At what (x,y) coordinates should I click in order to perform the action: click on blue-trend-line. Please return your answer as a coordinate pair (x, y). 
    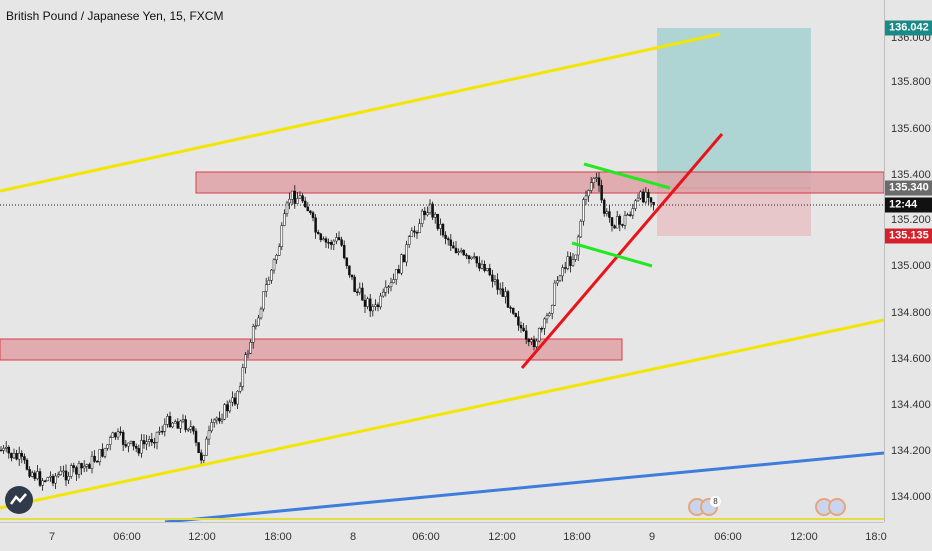
    Looking at the image, I should click on (524, 486).